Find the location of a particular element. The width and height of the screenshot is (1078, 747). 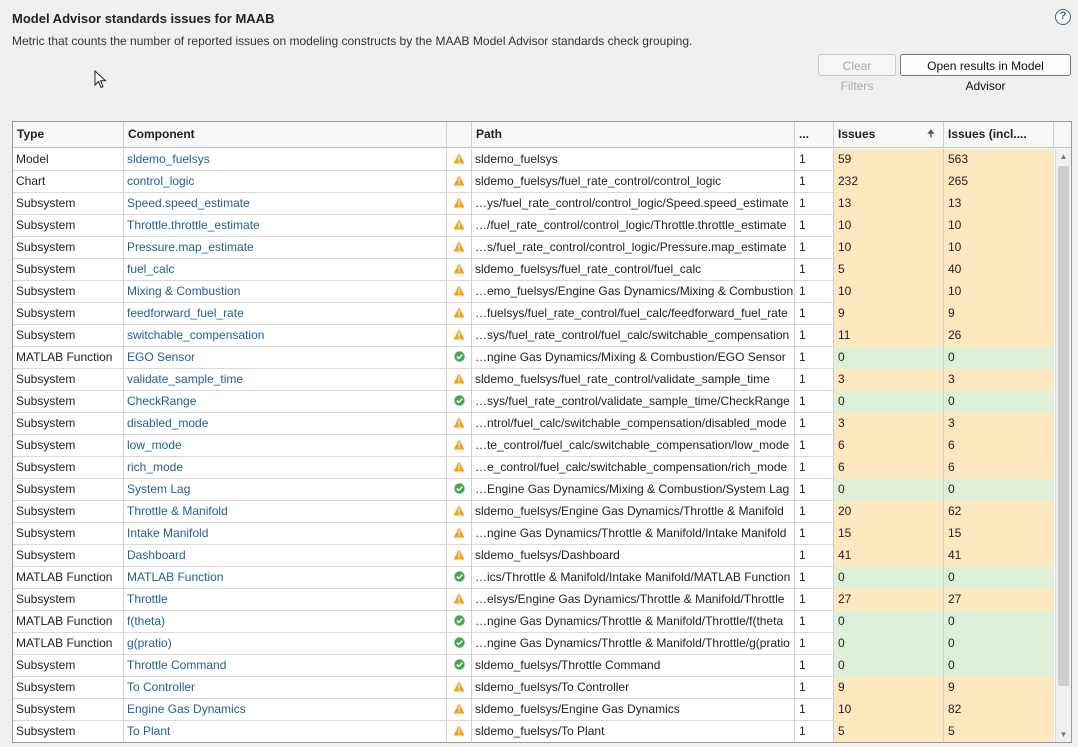

cell-component-link: To Plant is located at coordinates (285, 731).